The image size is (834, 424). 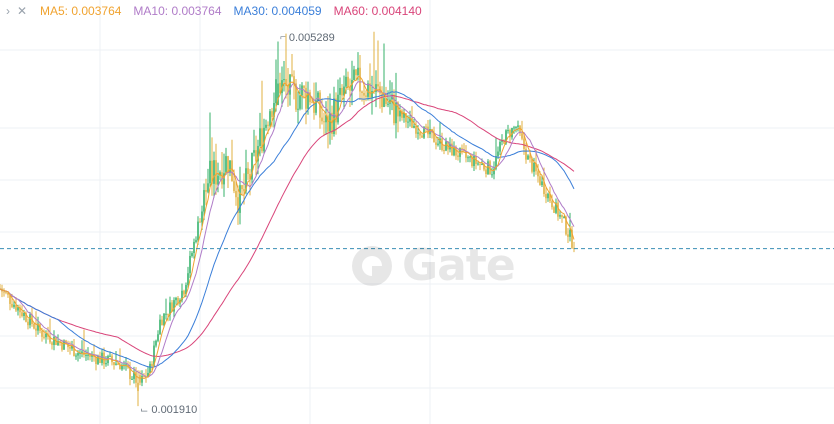 What do you see at coordinates (168, 410) in the screenshot?
I see `low-price-label: ⌙ 0.001910` at bounding box center [168, 410].